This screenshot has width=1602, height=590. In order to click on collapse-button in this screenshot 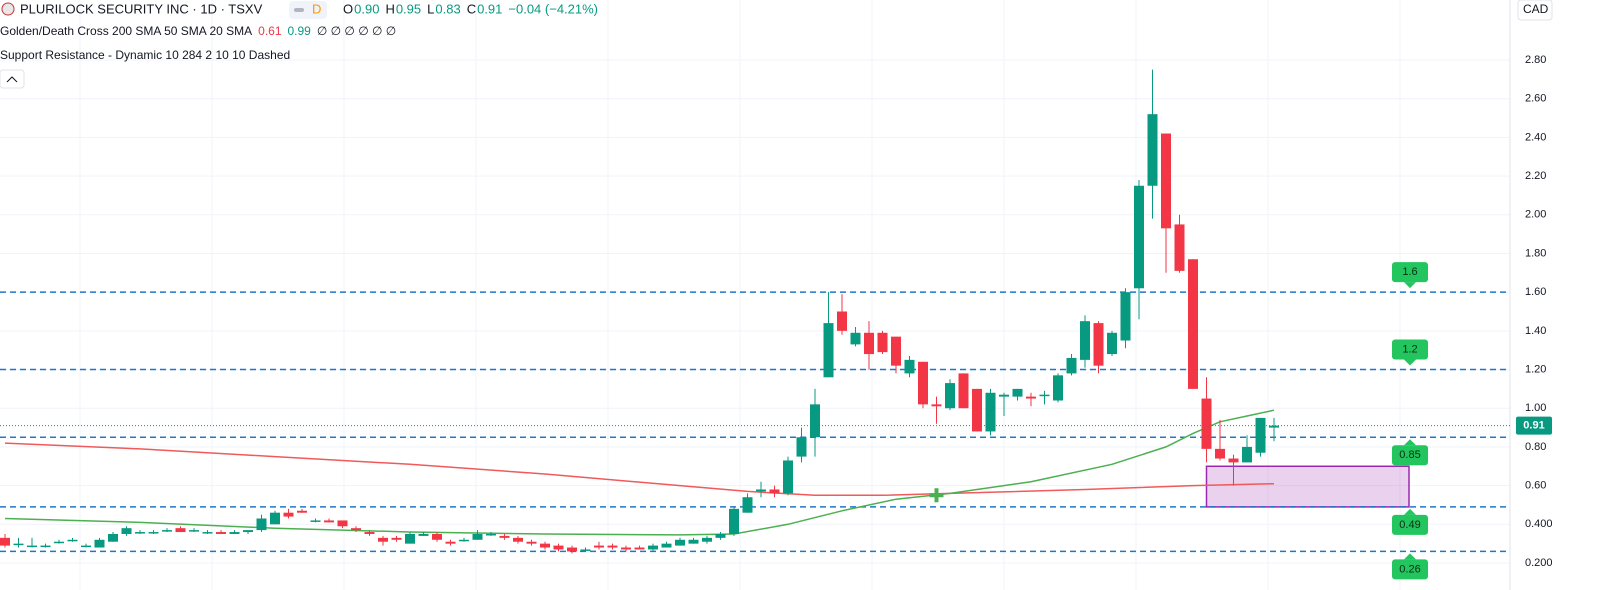, I will do `click(12, 79)`.